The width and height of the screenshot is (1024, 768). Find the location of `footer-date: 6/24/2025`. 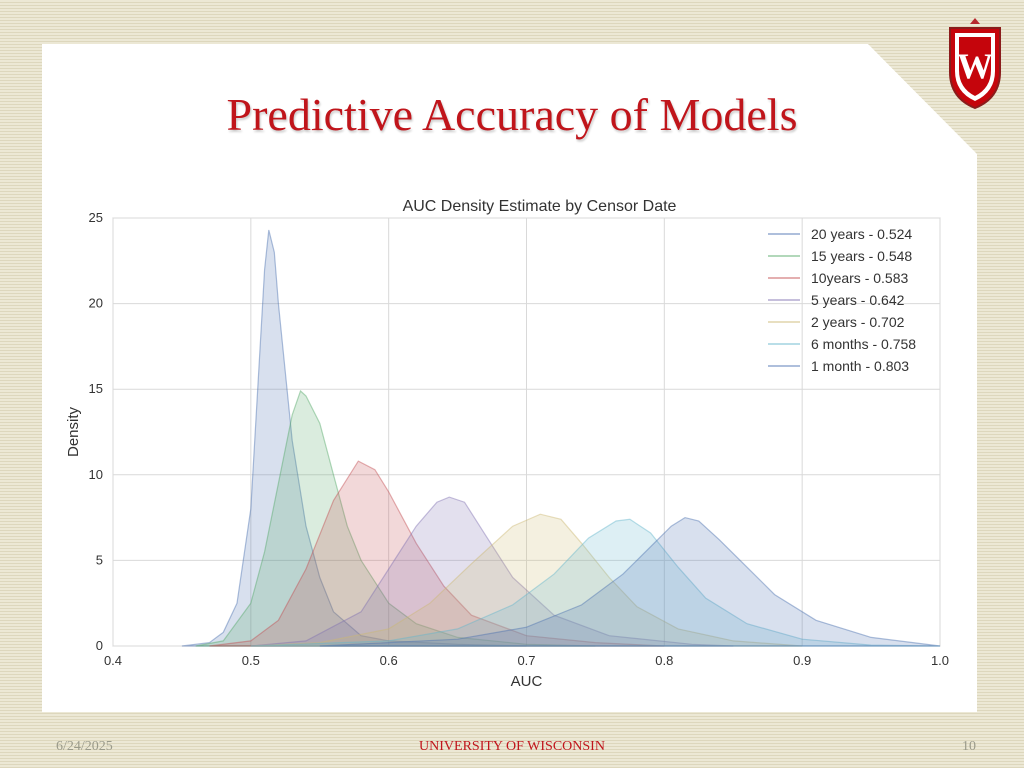

footer-date: 6/24/2025 is located at coordinates (84, 746).